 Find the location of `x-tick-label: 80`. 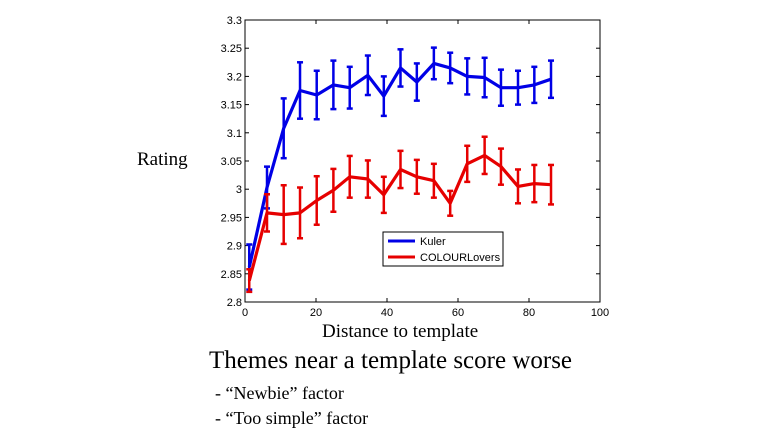

x-tick-label: 80 is located at coordinates (529, 313).